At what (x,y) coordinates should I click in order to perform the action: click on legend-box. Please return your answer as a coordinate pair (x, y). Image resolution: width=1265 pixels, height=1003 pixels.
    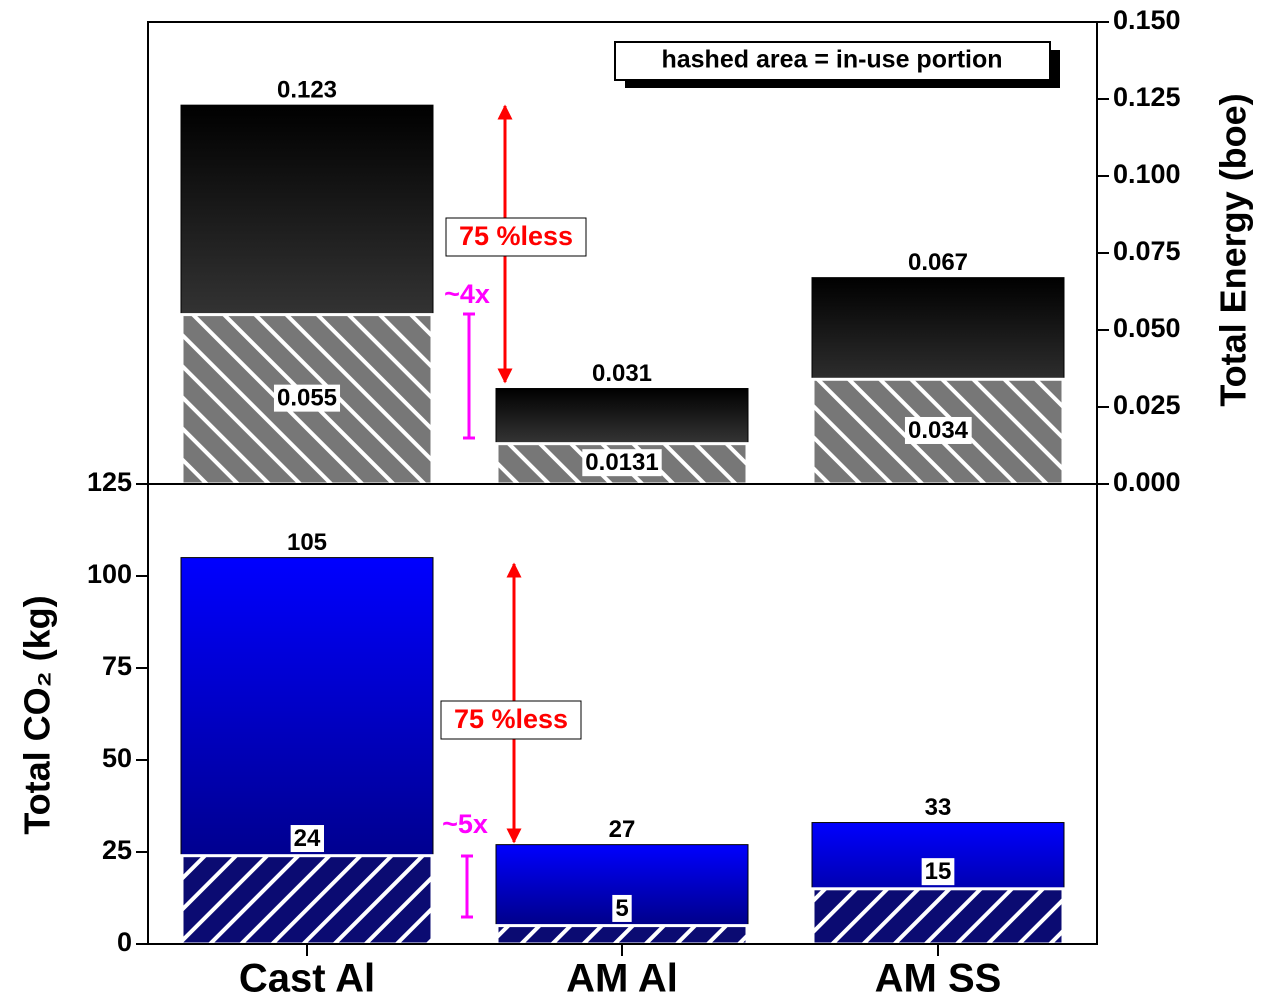
    Looking at the image, I should click on (832, 61).